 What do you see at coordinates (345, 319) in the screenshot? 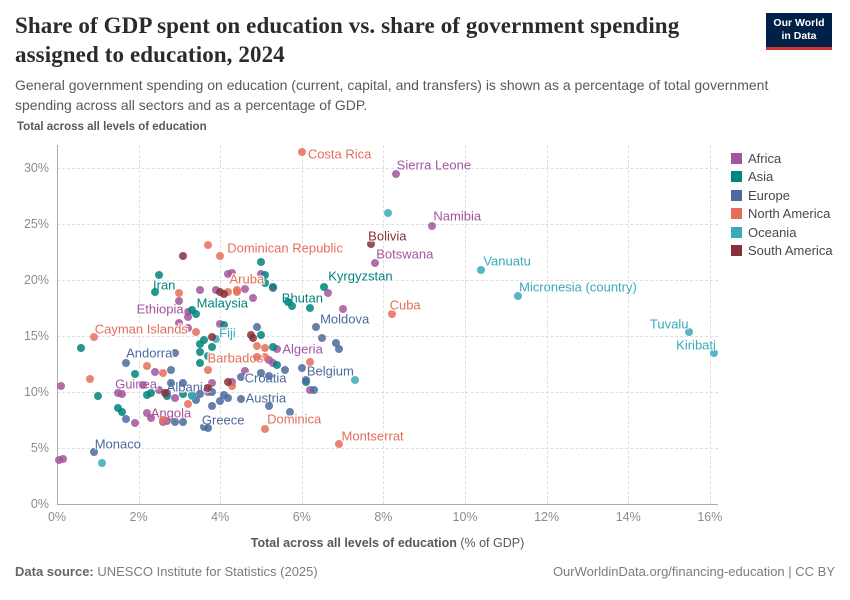
I see `country-label: Moldova` at bounding box center [345, 319].